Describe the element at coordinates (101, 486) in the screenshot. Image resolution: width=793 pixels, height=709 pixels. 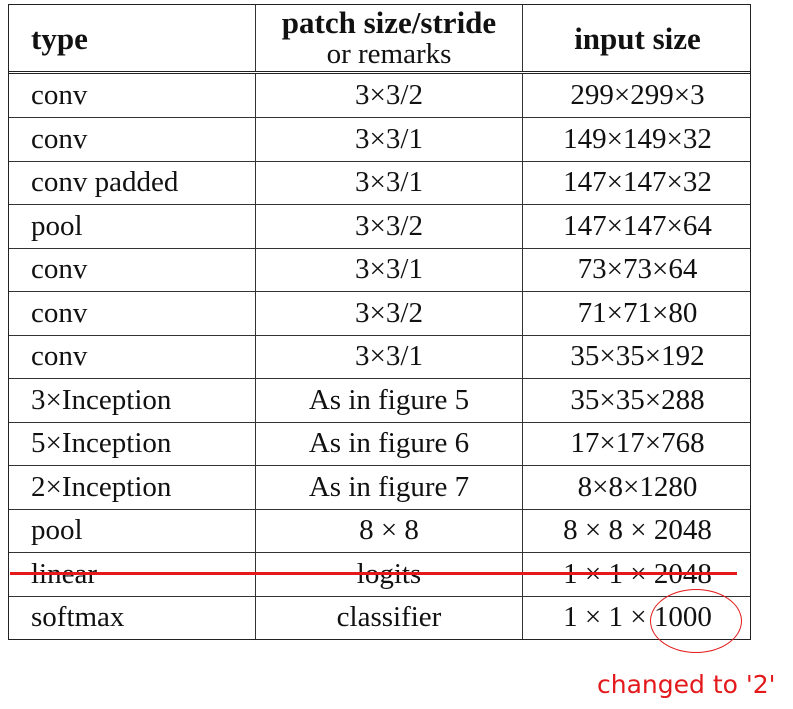
I see `cell-type: 2×Inception` at that location.